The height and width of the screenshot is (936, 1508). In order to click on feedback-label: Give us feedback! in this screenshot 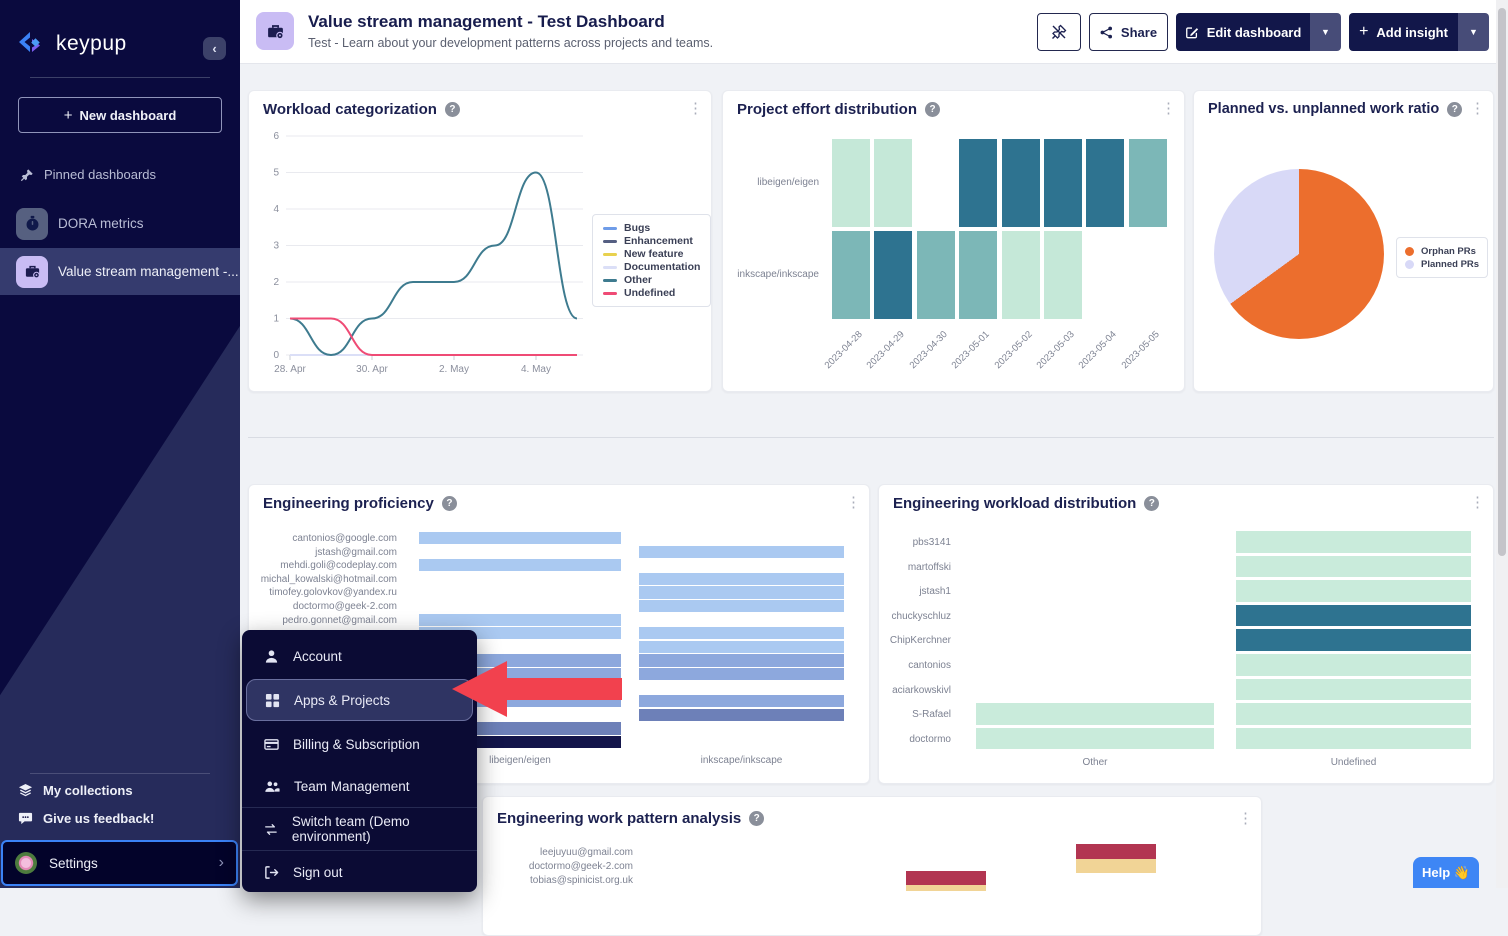, I will do `click(99, 818)`.